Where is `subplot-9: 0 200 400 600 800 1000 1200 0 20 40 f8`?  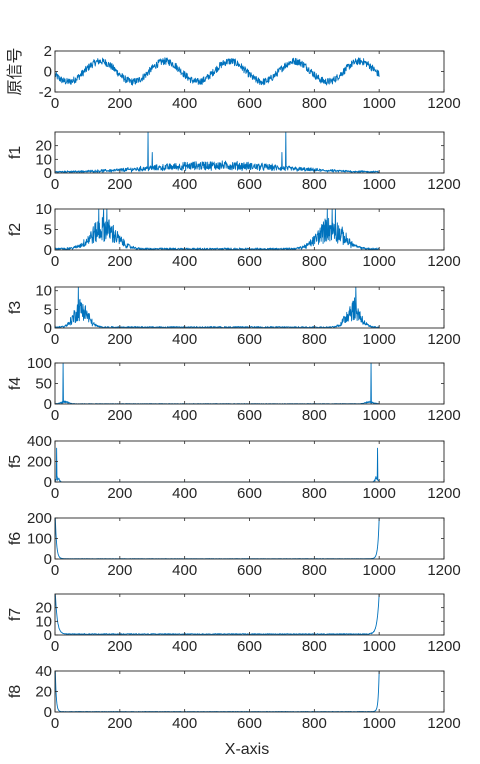 subplot-9: 0 200 400 600 800 1000 1200 0 20 40 f8 is located at coordinates (234, 697).